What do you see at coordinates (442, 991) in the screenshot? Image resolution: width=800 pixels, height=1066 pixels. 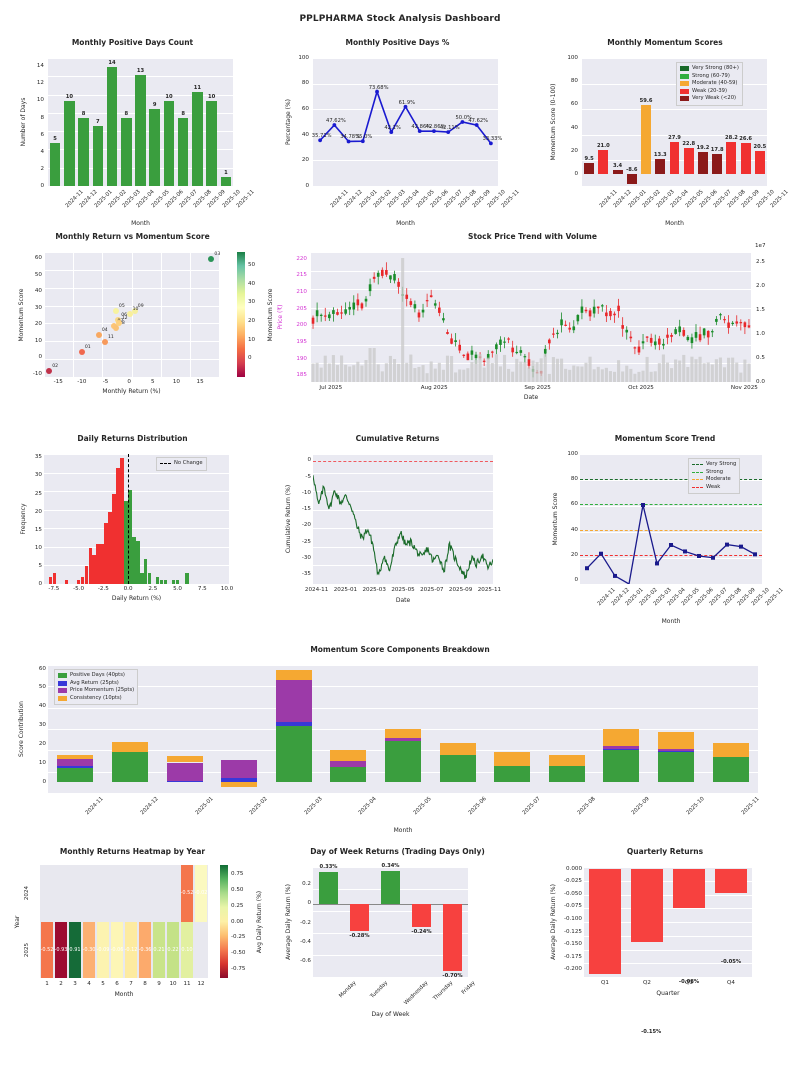 I see `x-tick-label: Thursday` at bounding box center [442, 991].